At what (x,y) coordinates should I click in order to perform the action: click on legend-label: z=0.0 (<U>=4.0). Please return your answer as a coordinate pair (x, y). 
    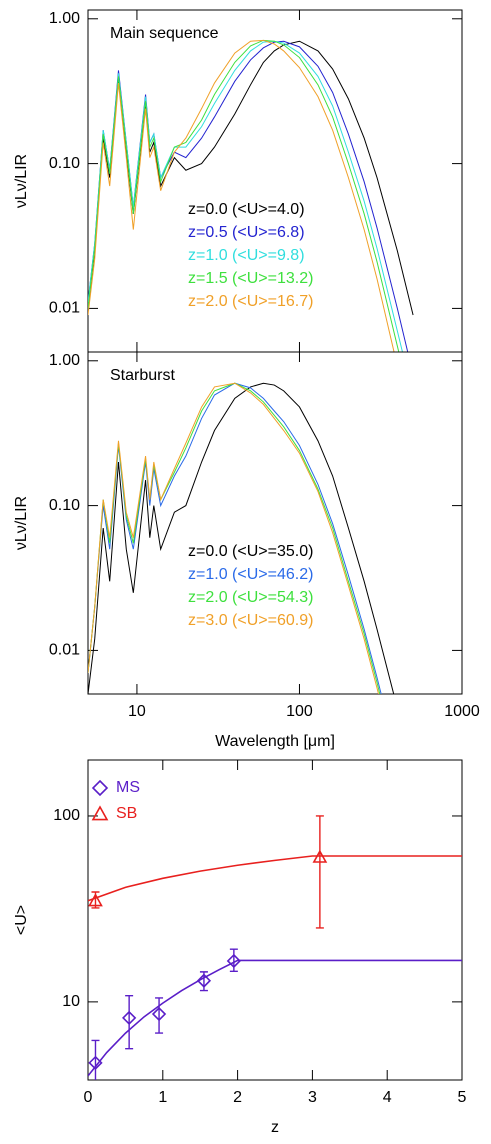
    Looking at the image, I should click on (246, 209).